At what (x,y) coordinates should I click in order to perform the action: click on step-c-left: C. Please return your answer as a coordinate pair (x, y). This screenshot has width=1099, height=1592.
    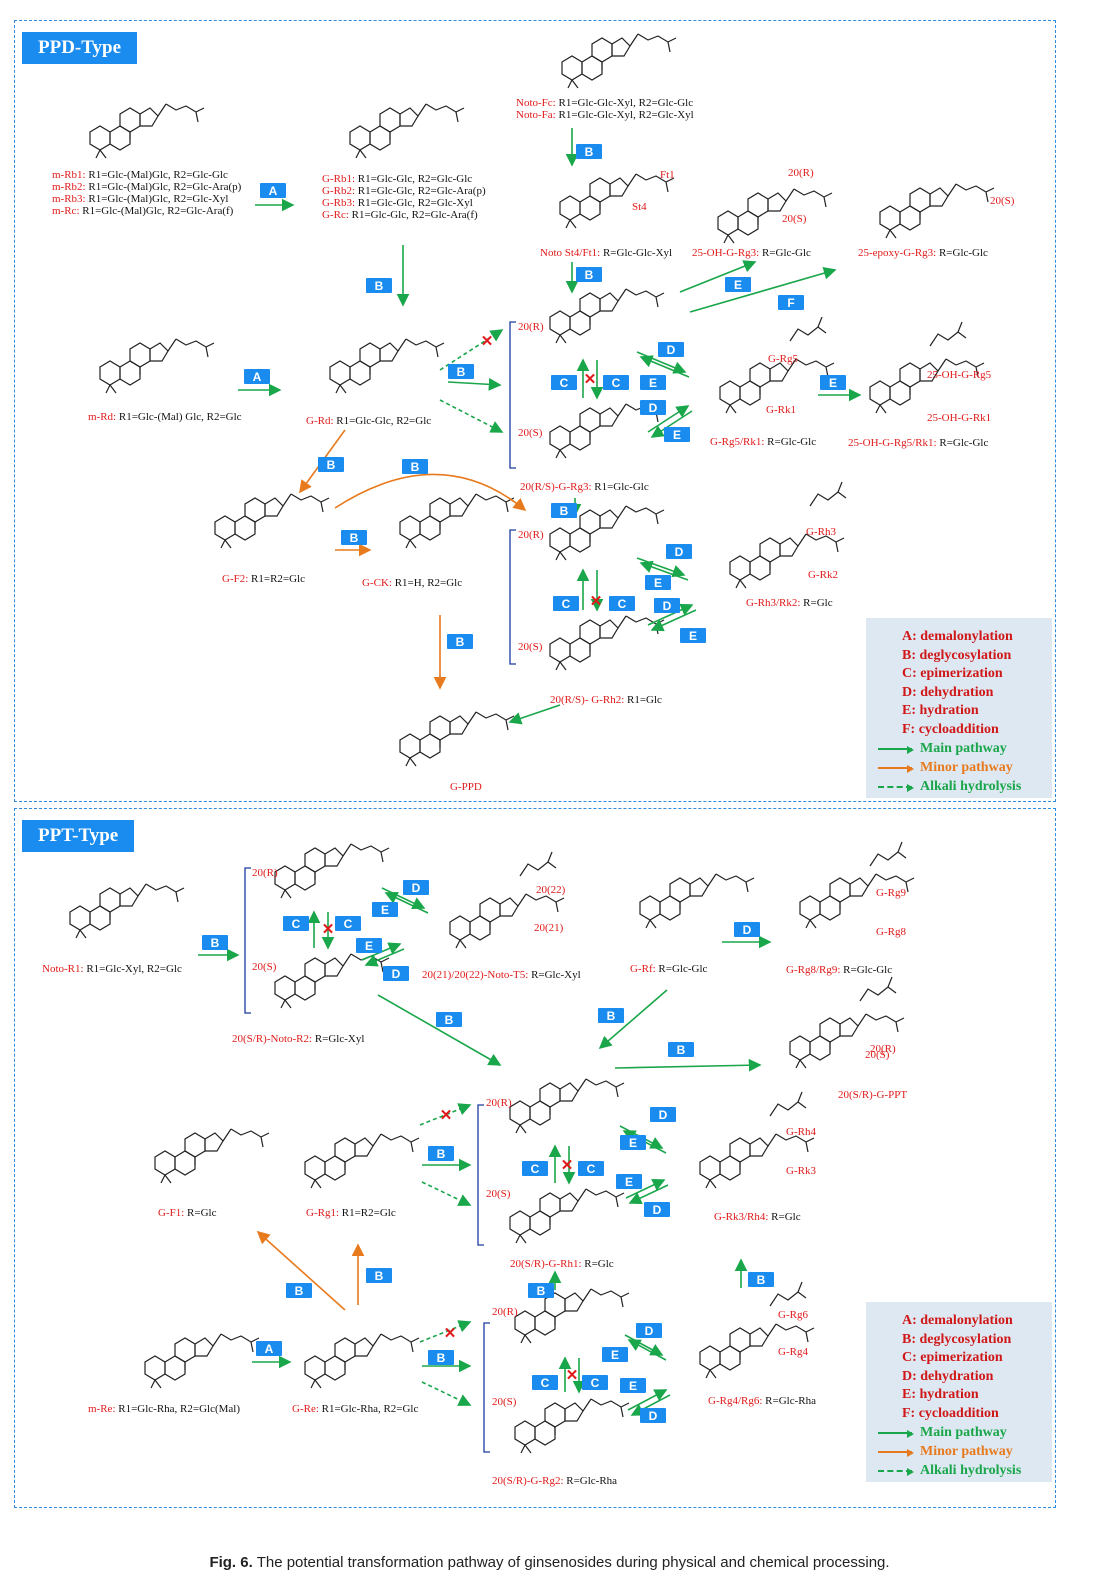
    Looking at the image, I should click on (564, 382).